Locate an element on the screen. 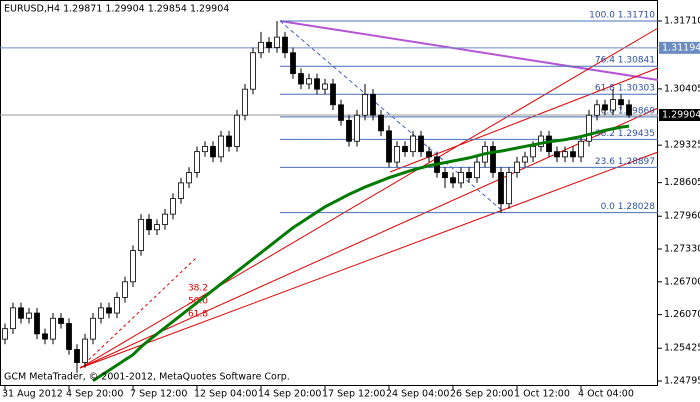  y-tick-label: 1.31710 is located at coordinates (682, 20).